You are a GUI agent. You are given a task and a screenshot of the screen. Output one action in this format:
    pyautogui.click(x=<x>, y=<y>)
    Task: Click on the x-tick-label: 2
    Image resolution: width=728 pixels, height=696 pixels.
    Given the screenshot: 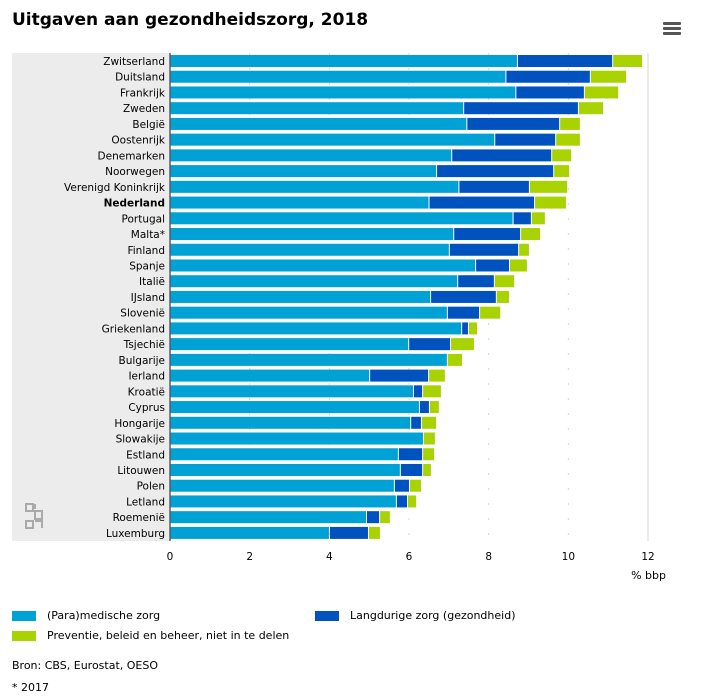 What is the action you would take?
    pyautogui.click(x=249, y=557)
    